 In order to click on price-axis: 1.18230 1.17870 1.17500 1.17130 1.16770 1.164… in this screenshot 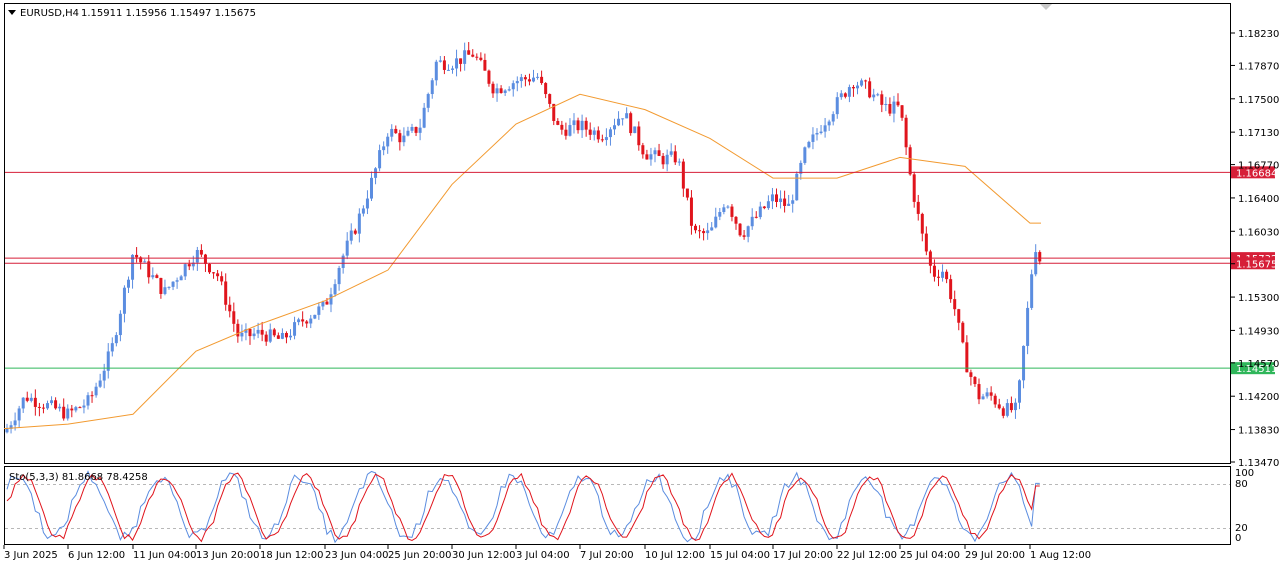, I will do `click(1255, 249)`.